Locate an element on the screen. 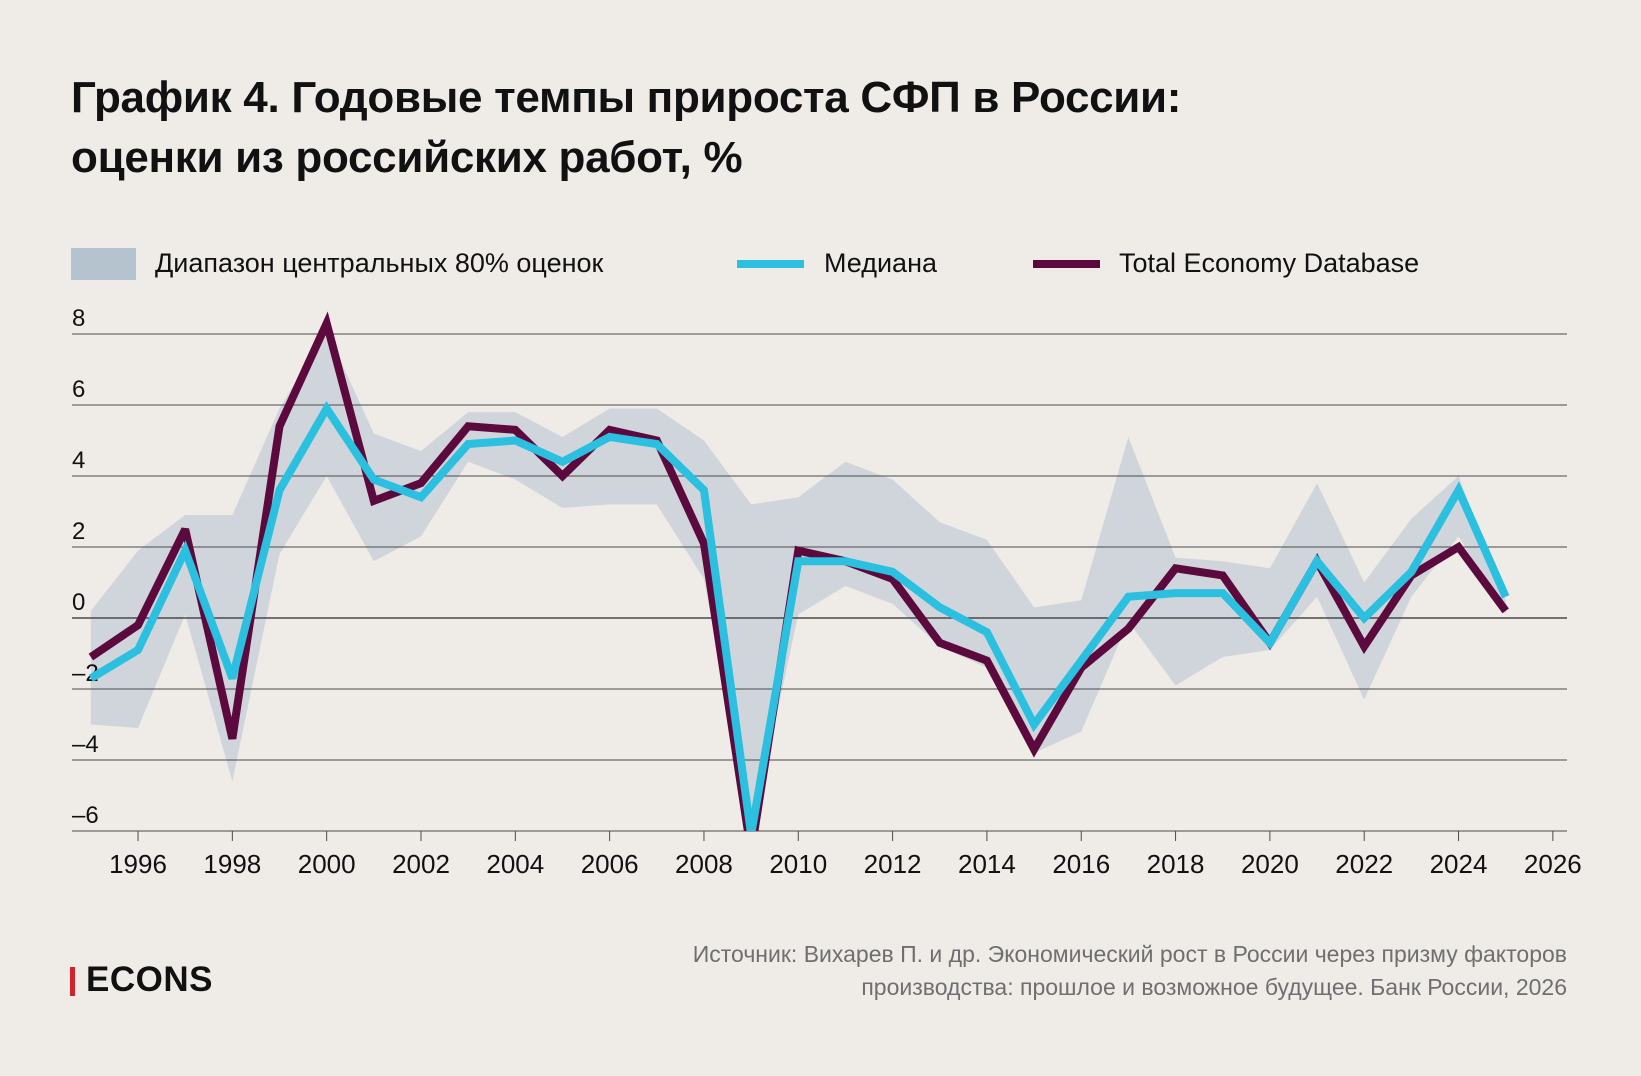  x-tick-label: 2016 is located at coordinates (1081, 864).